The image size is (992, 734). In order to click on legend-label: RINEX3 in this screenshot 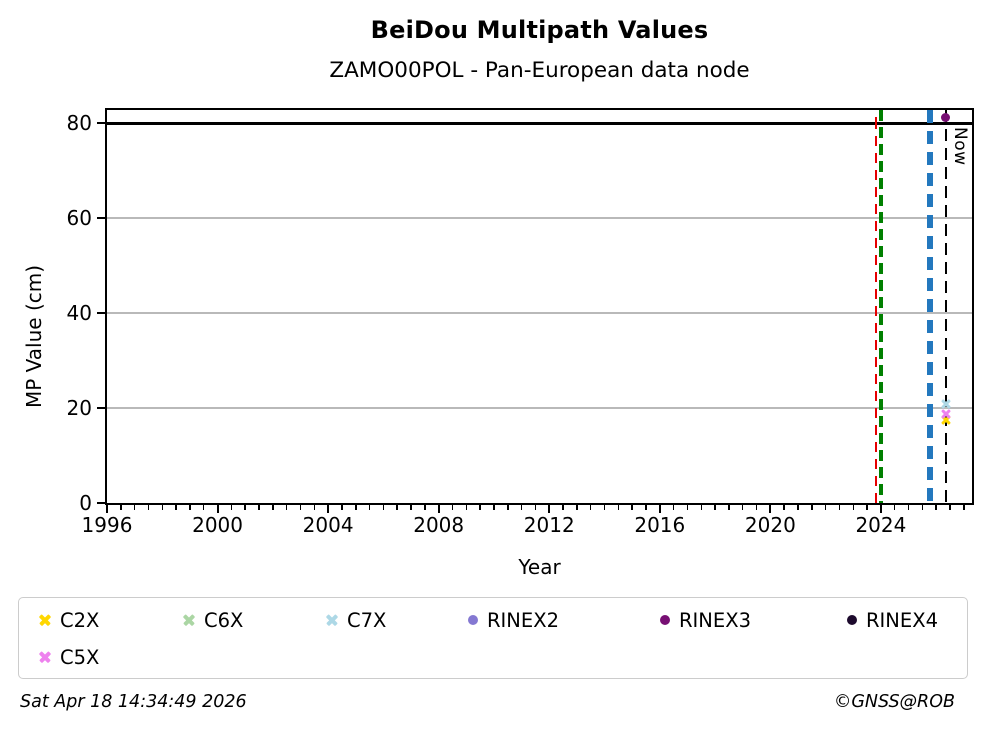, I will do `click(715, 620)`.